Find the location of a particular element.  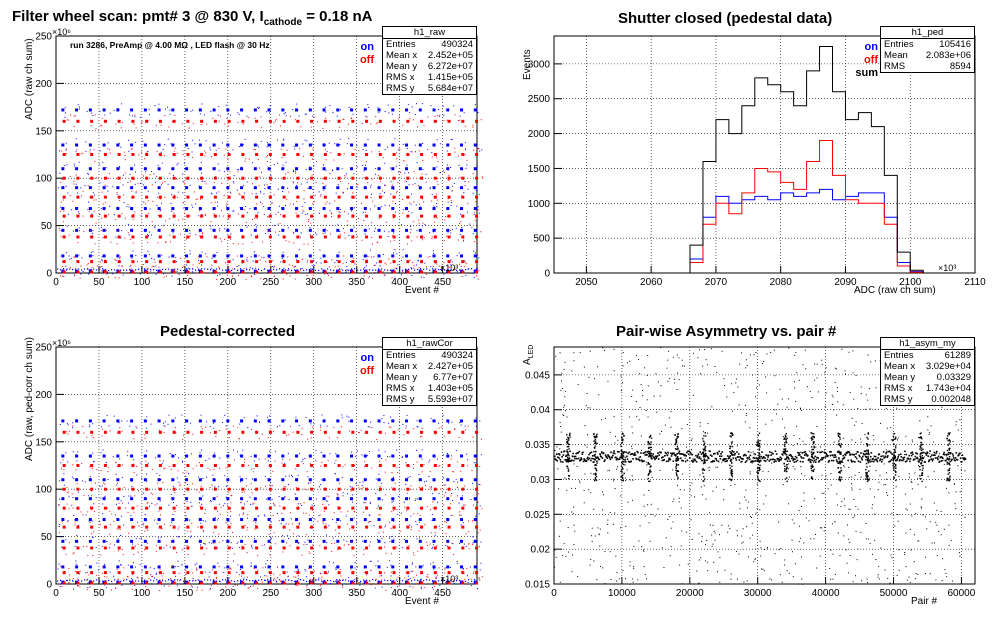

x-tick-label: 50 is located at coordinates (99, 282).